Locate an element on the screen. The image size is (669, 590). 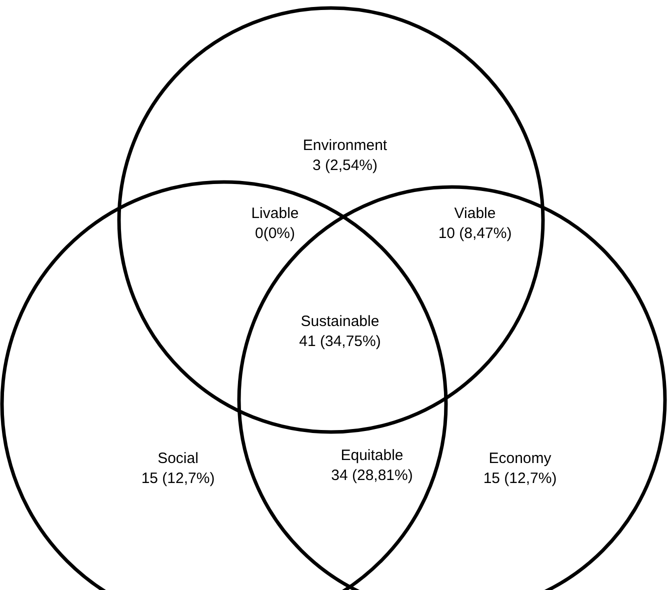
category-label: Social is located at coordinates (178, 458).